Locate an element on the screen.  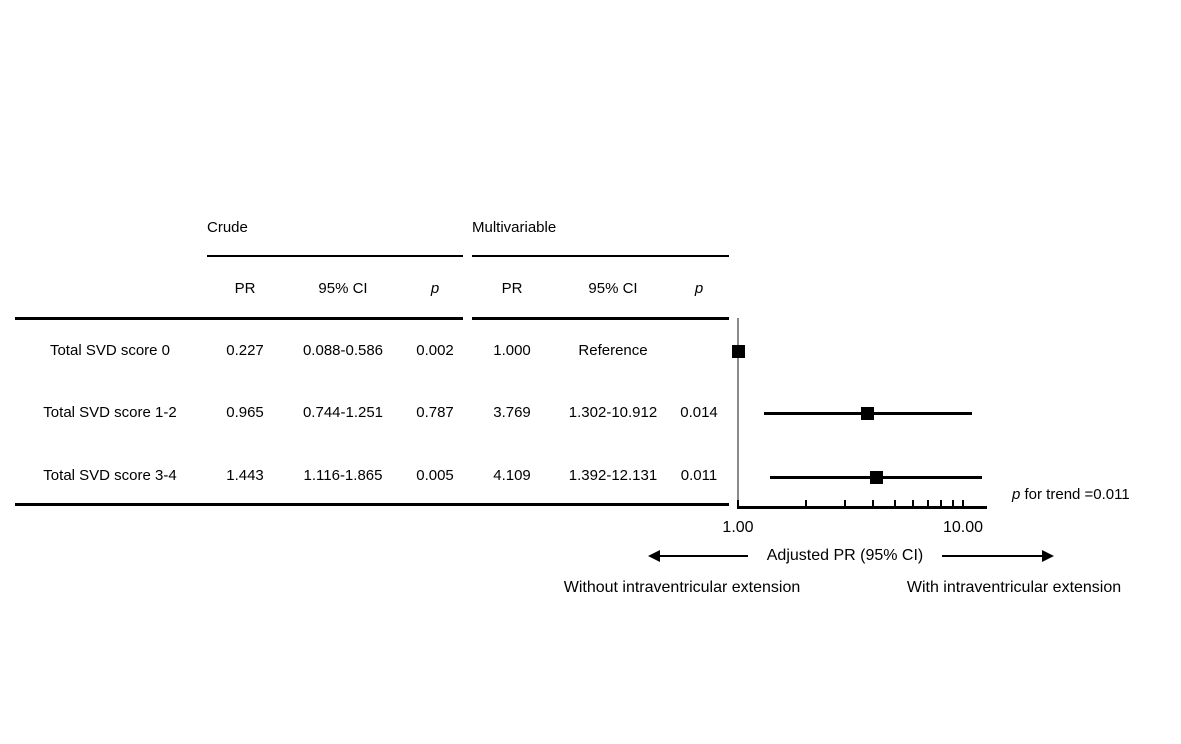
subheader-multi-pr: PR is located at coordinates (512, 288).